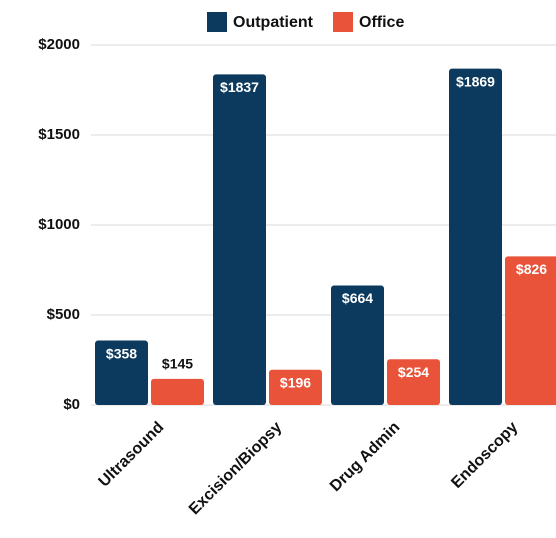 Image resolution: width=556 pixels, height=538 pixels. I want to click on y-tick-label: $1500, so click(59, 134).